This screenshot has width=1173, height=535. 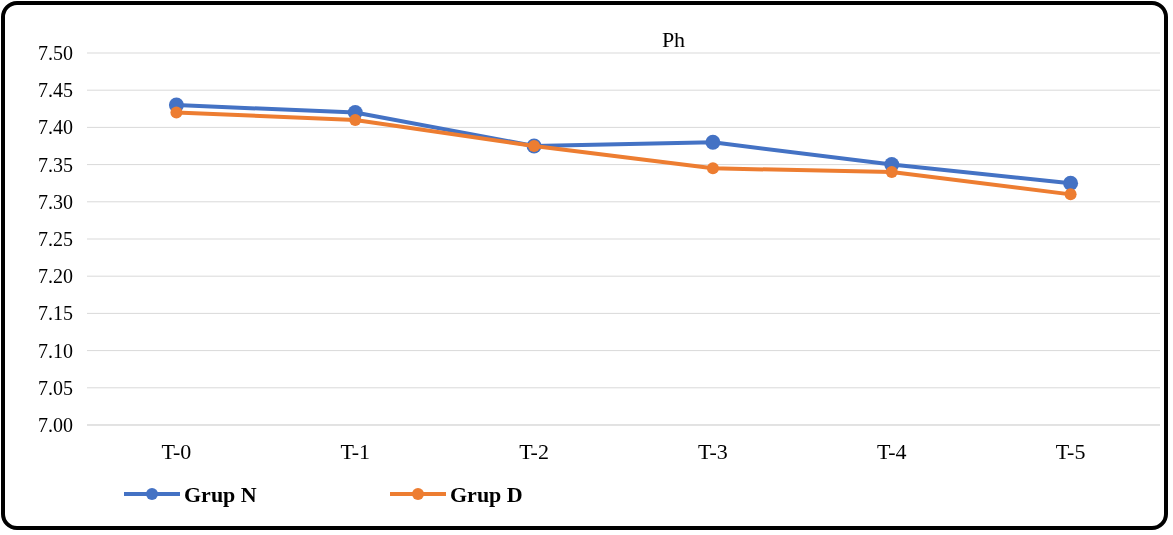 What do you see at coordinates (176, 451) in the screenshot?
I see `x-tick-label: T-0` at bounding box center [176, 451].